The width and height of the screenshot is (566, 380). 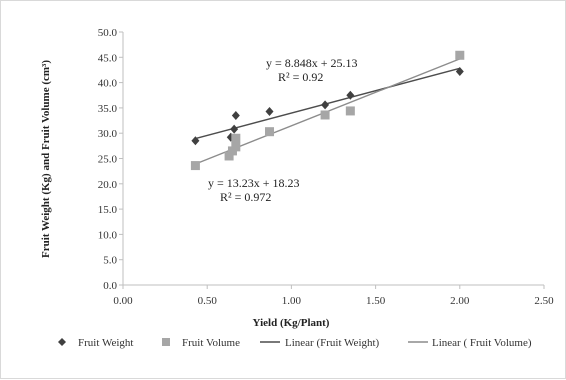 I want to click on y-tick-label: 50.0, so click(x=108, y=33).